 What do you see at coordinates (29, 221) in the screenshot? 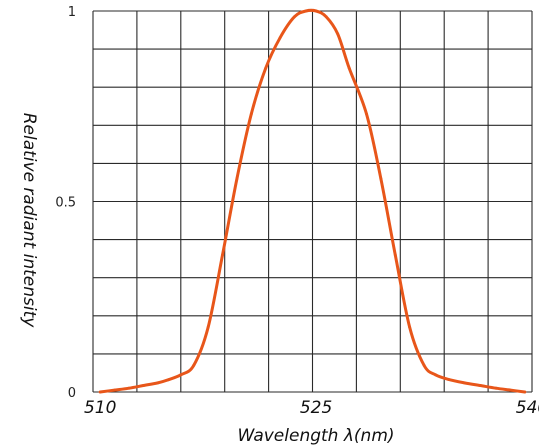
I see `y-axis-title: Relative radiant intensity` at bounding box center [29, 221].